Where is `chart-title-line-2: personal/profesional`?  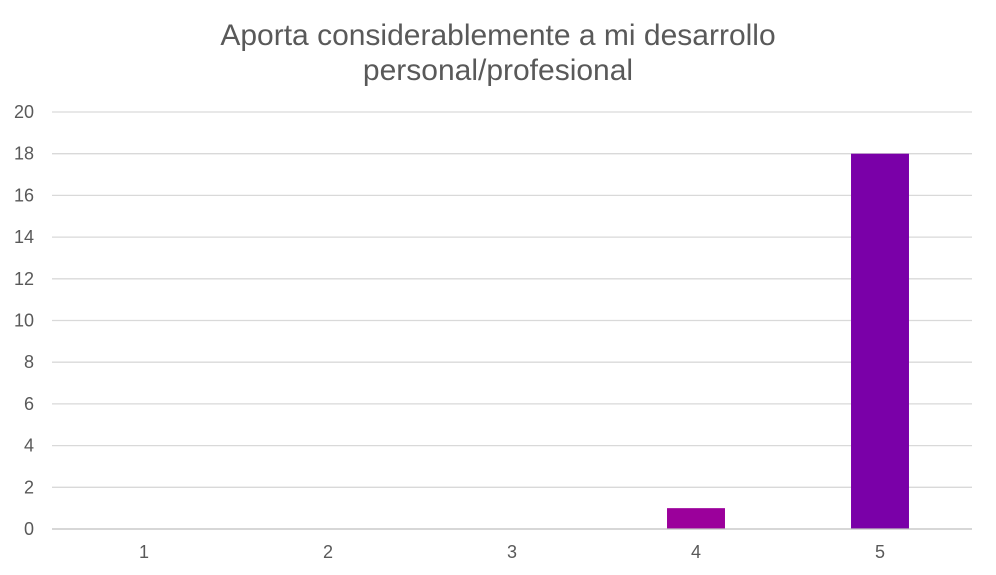 chart-title-line-2: personal/profesional is located at coordinates (498, 70).